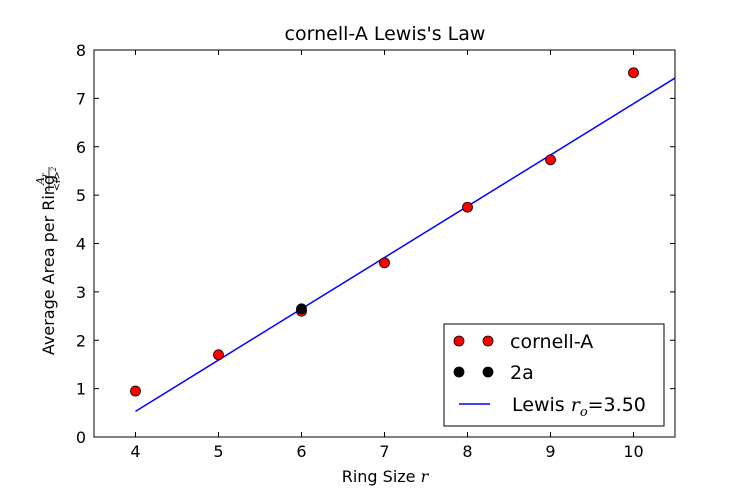 The width and height of the screenshot is (750, 500). I want to click on y-tick-label: 3, so click(81, 292).